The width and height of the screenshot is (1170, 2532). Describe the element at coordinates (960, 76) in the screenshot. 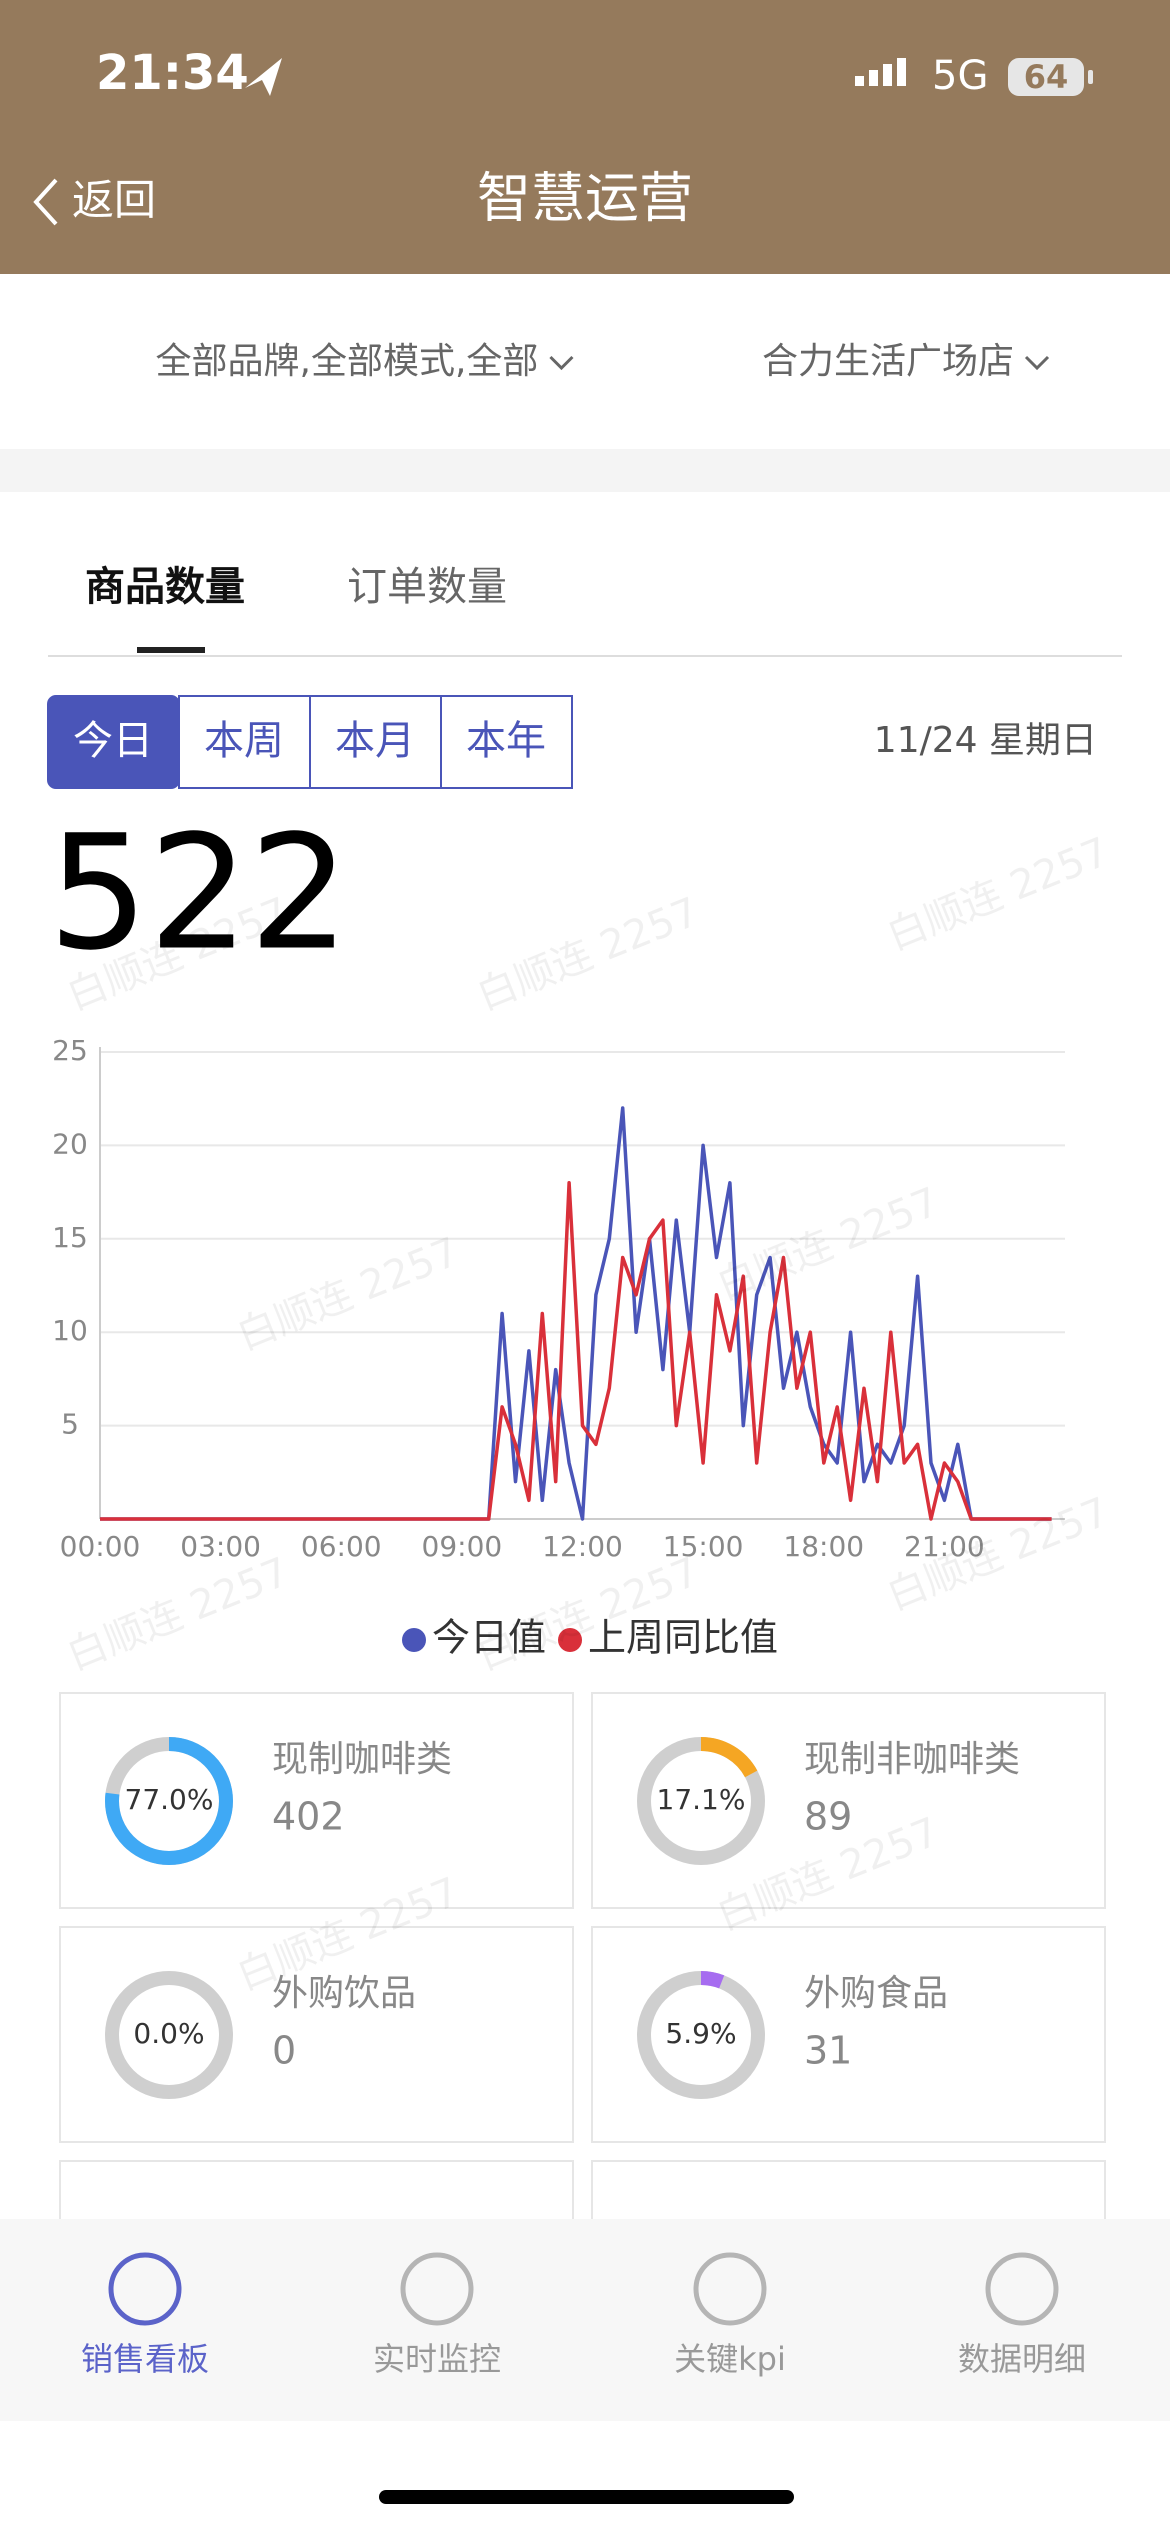

I see `network: 5G` at that location.